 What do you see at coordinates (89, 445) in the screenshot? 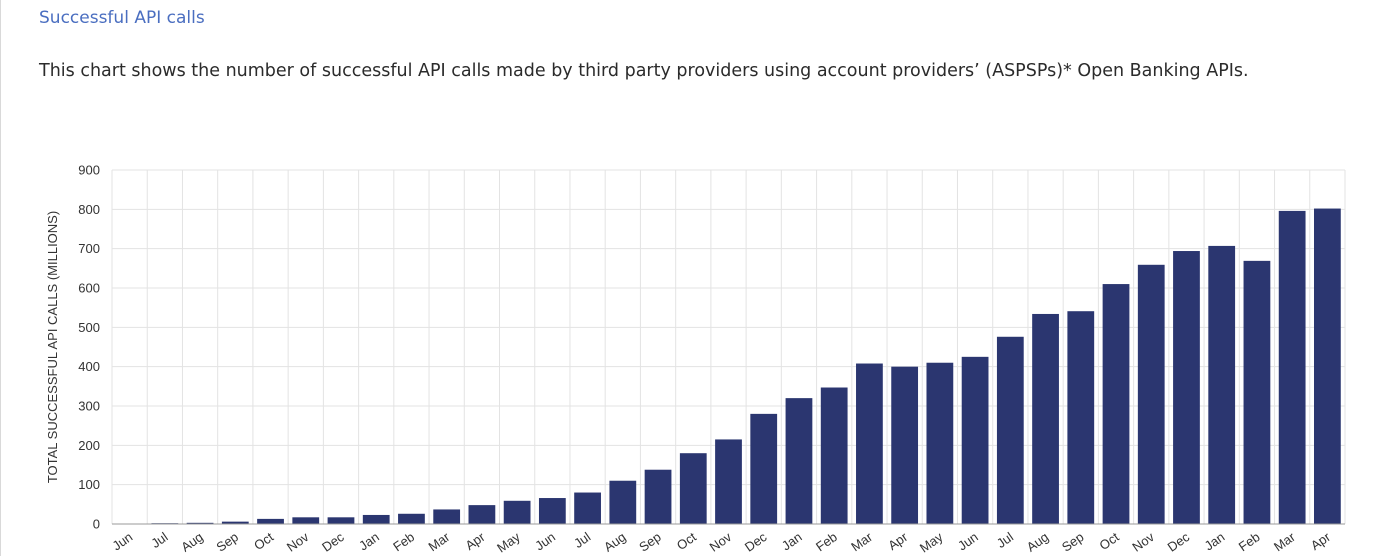
I see `y-tick-label: 200` at bounding box center [89, 445].